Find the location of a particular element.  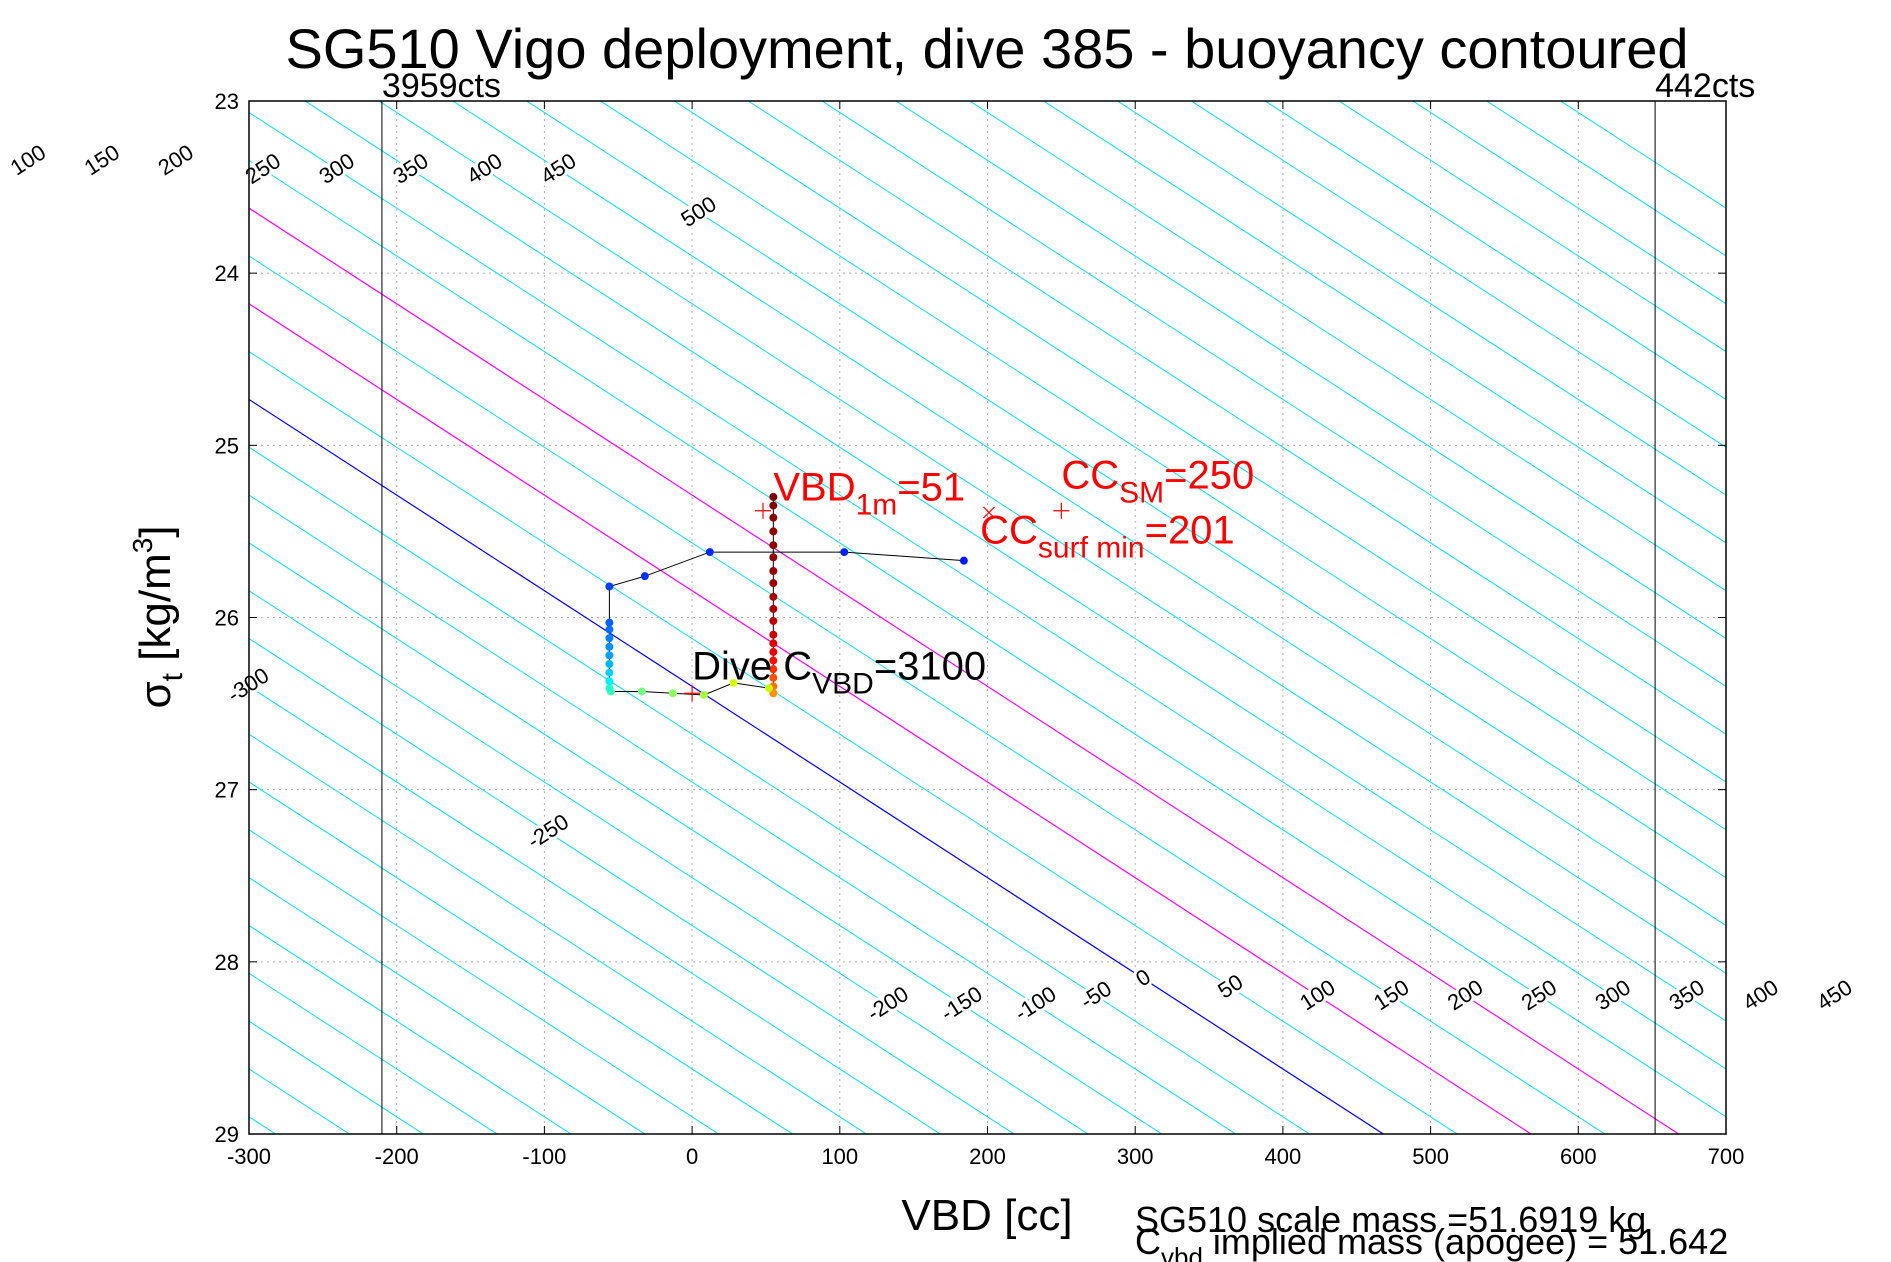

annotation-base: VBD is located at coordinates (814, 487).